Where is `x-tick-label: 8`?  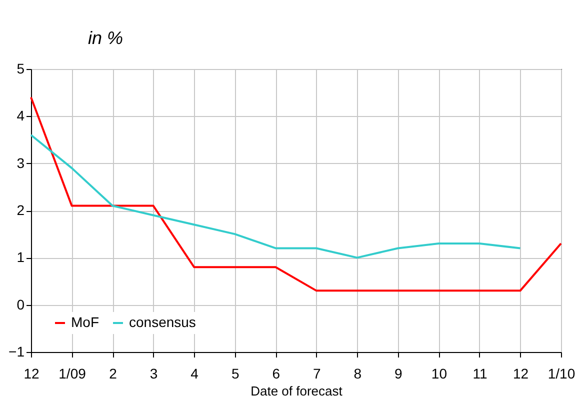 x-tick-label: 8 is located at coordinates (358, 374).